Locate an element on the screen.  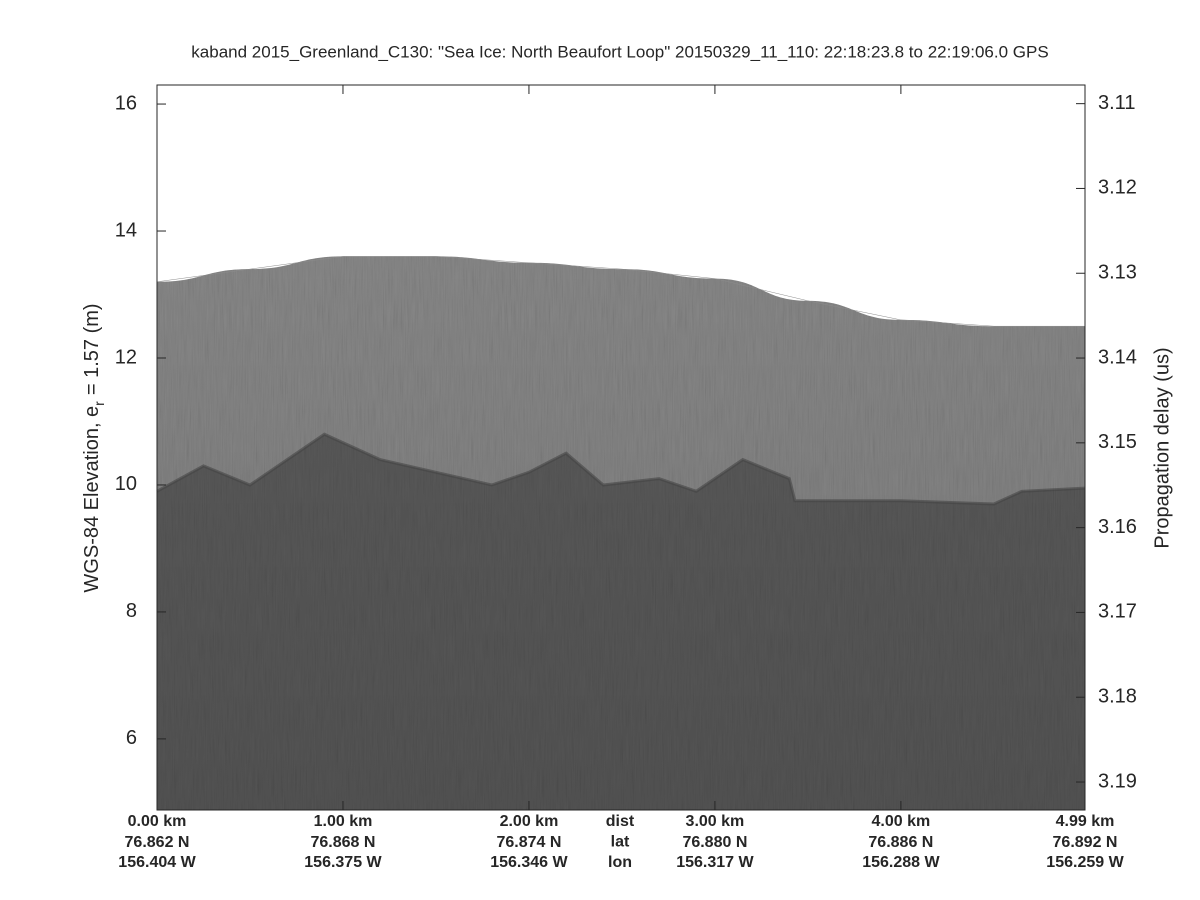
y2-tick-label: 3.17 is located at coordinates (1117, 612).